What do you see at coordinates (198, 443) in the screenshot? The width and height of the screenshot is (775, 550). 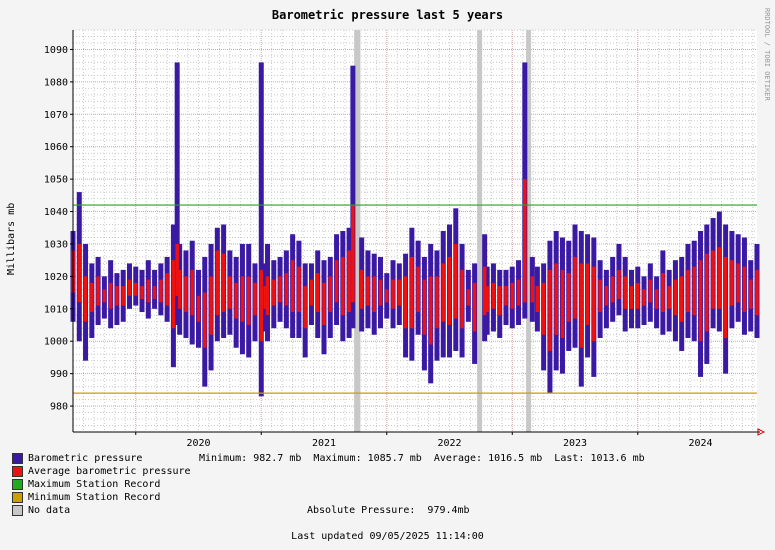 I see `x-tick-label: 2020` at bounding box center [198, 443].